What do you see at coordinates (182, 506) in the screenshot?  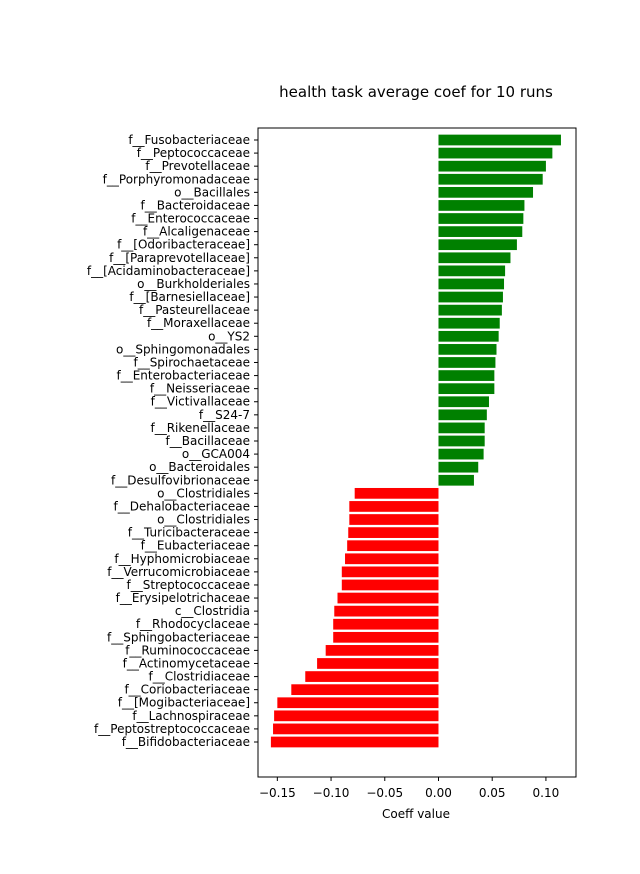 I see `category-label: f__Dehalobacteriaceae` at bounding box center [182, 506].